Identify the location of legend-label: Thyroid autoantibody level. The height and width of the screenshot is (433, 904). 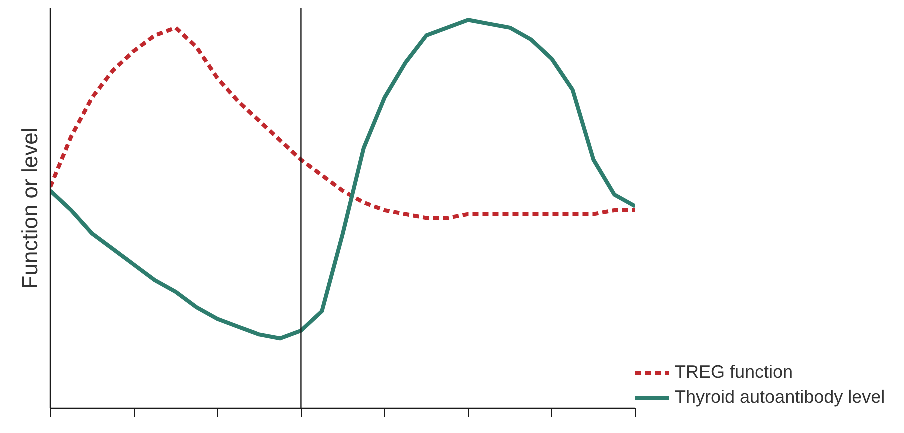
(780, 397).